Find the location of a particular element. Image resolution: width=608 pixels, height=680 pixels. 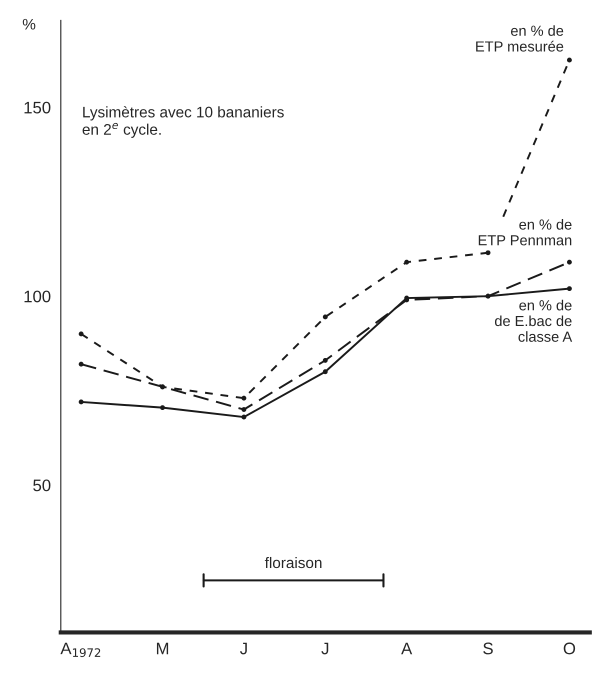

series-label: en % de de E.bac de classe A is located at coordinates (533, 321).